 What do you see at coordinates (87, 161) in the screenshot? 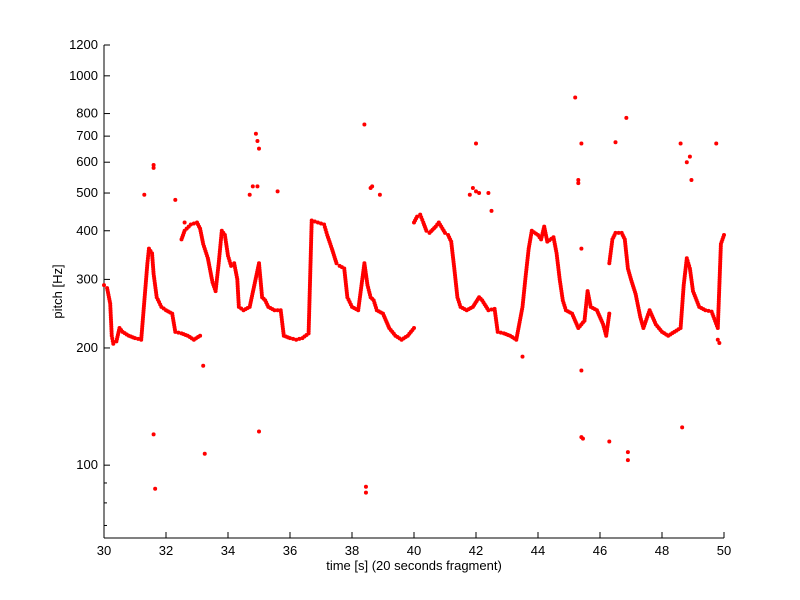
I see `y-tick-label: 600` at bounding box center [87, 161].